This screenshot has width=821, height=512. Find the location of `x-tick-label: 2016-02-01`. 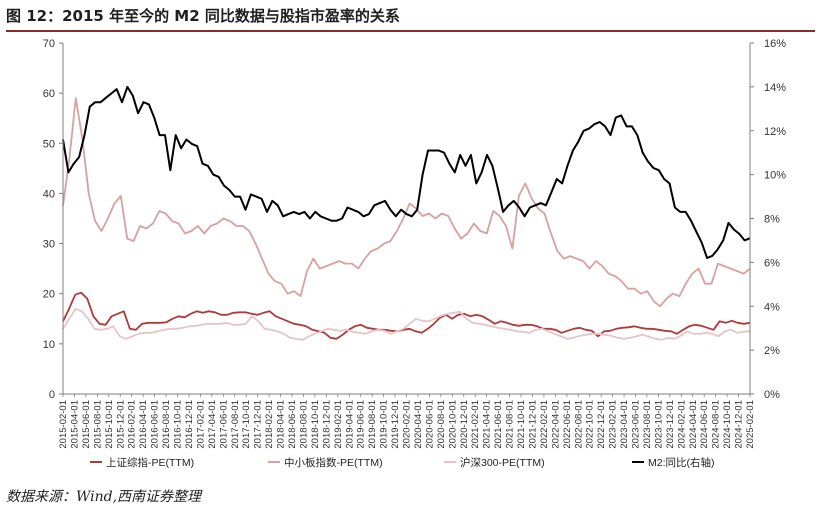

x-tick-label: 2016-02-01 is located at coordinates (132, 424).